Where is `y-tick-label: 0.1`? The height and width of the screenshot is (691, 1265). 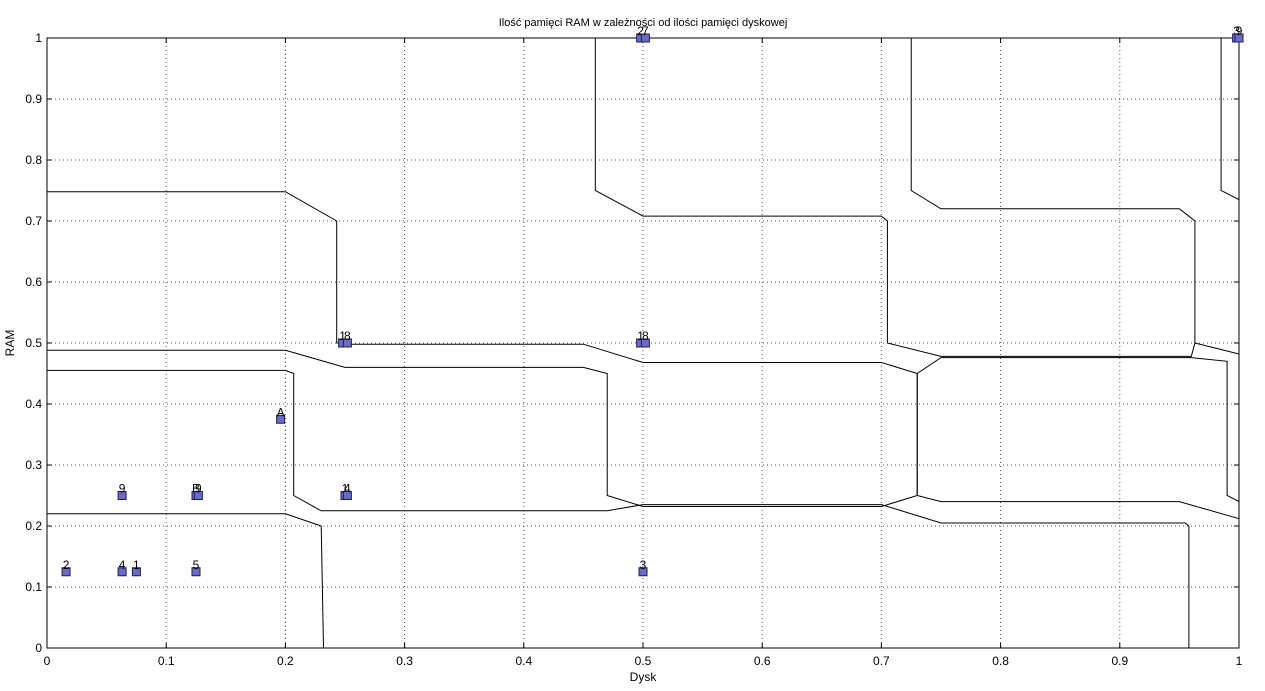
y-tick-label: 0.1 is located at coordinates (33, 587).